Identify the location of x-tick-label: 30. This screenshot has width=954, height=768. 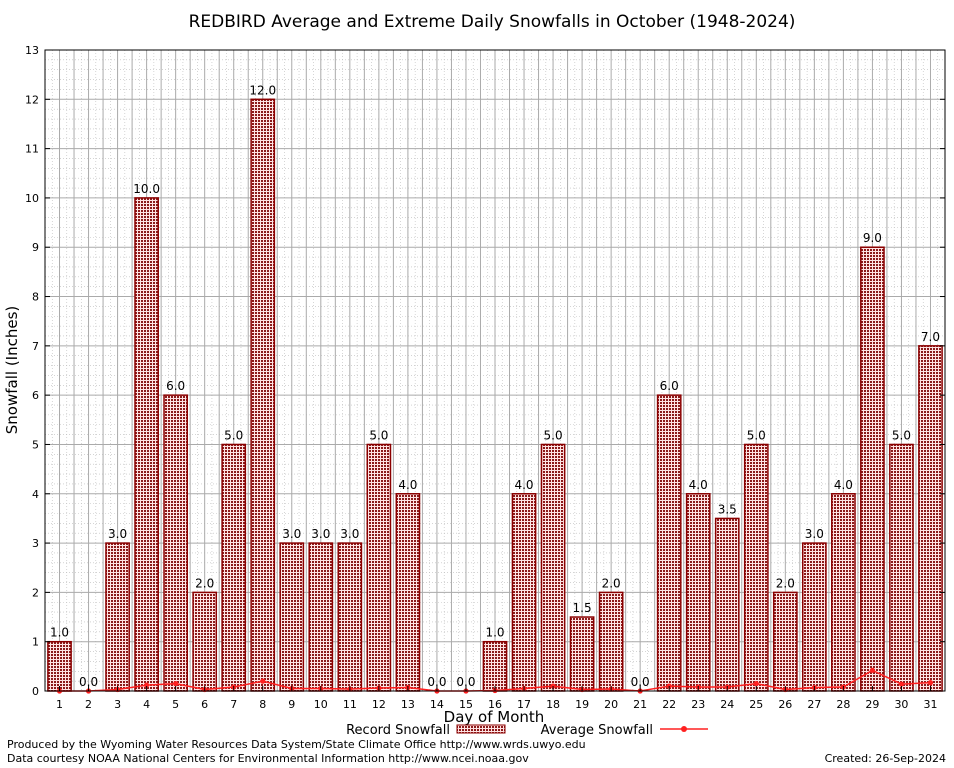
(901, 704).